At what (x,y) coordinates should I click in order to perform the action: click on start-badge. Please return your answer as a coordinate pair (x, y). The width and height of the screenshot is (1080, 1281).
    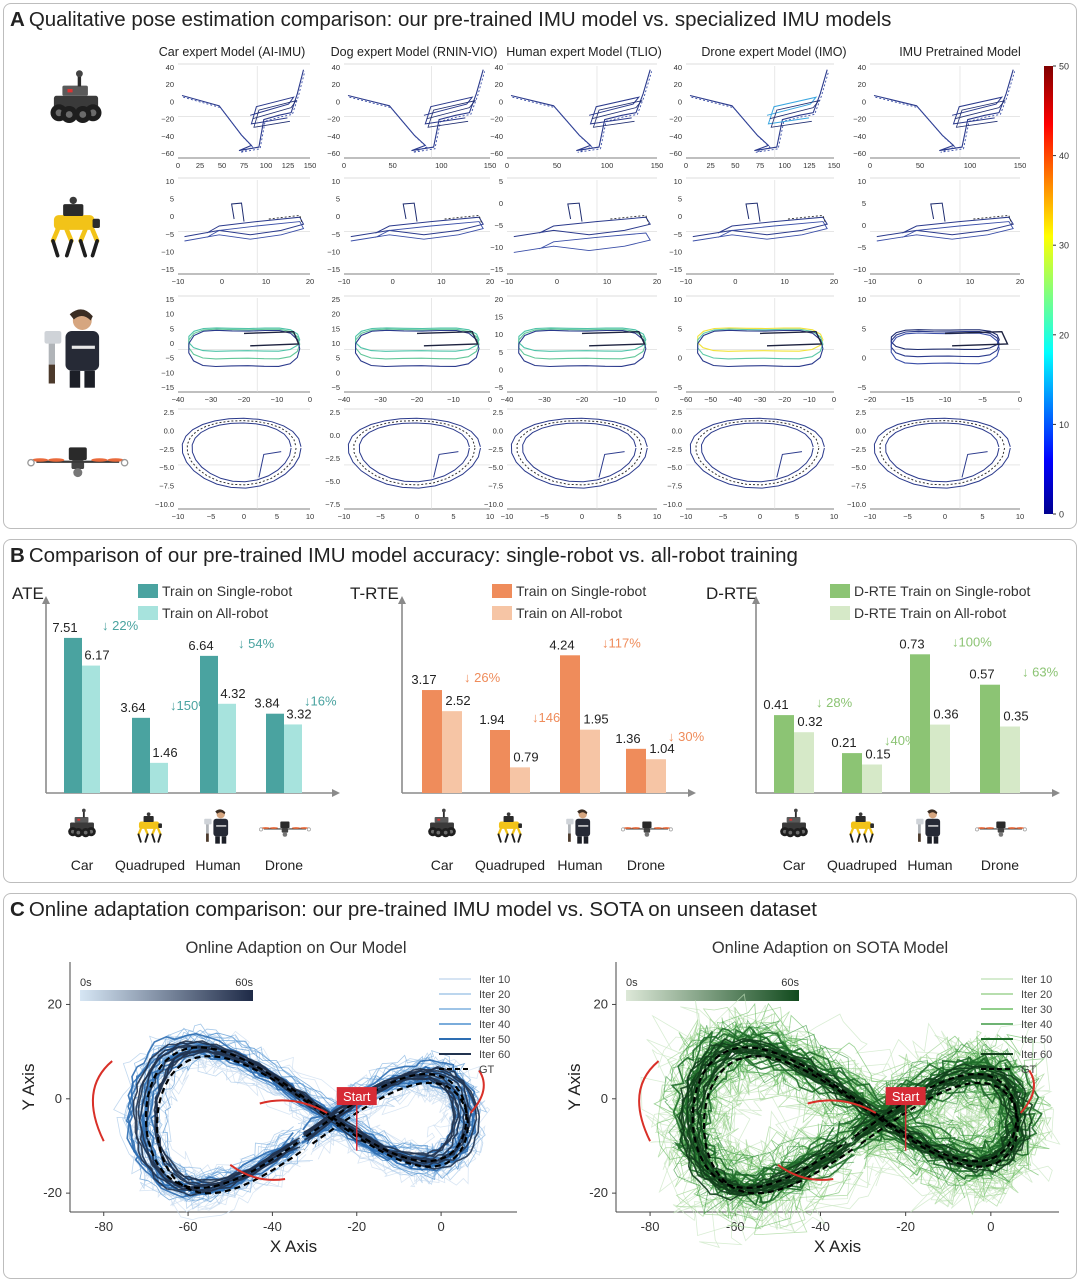
    Looking at the image, I should click on (356, 1096).